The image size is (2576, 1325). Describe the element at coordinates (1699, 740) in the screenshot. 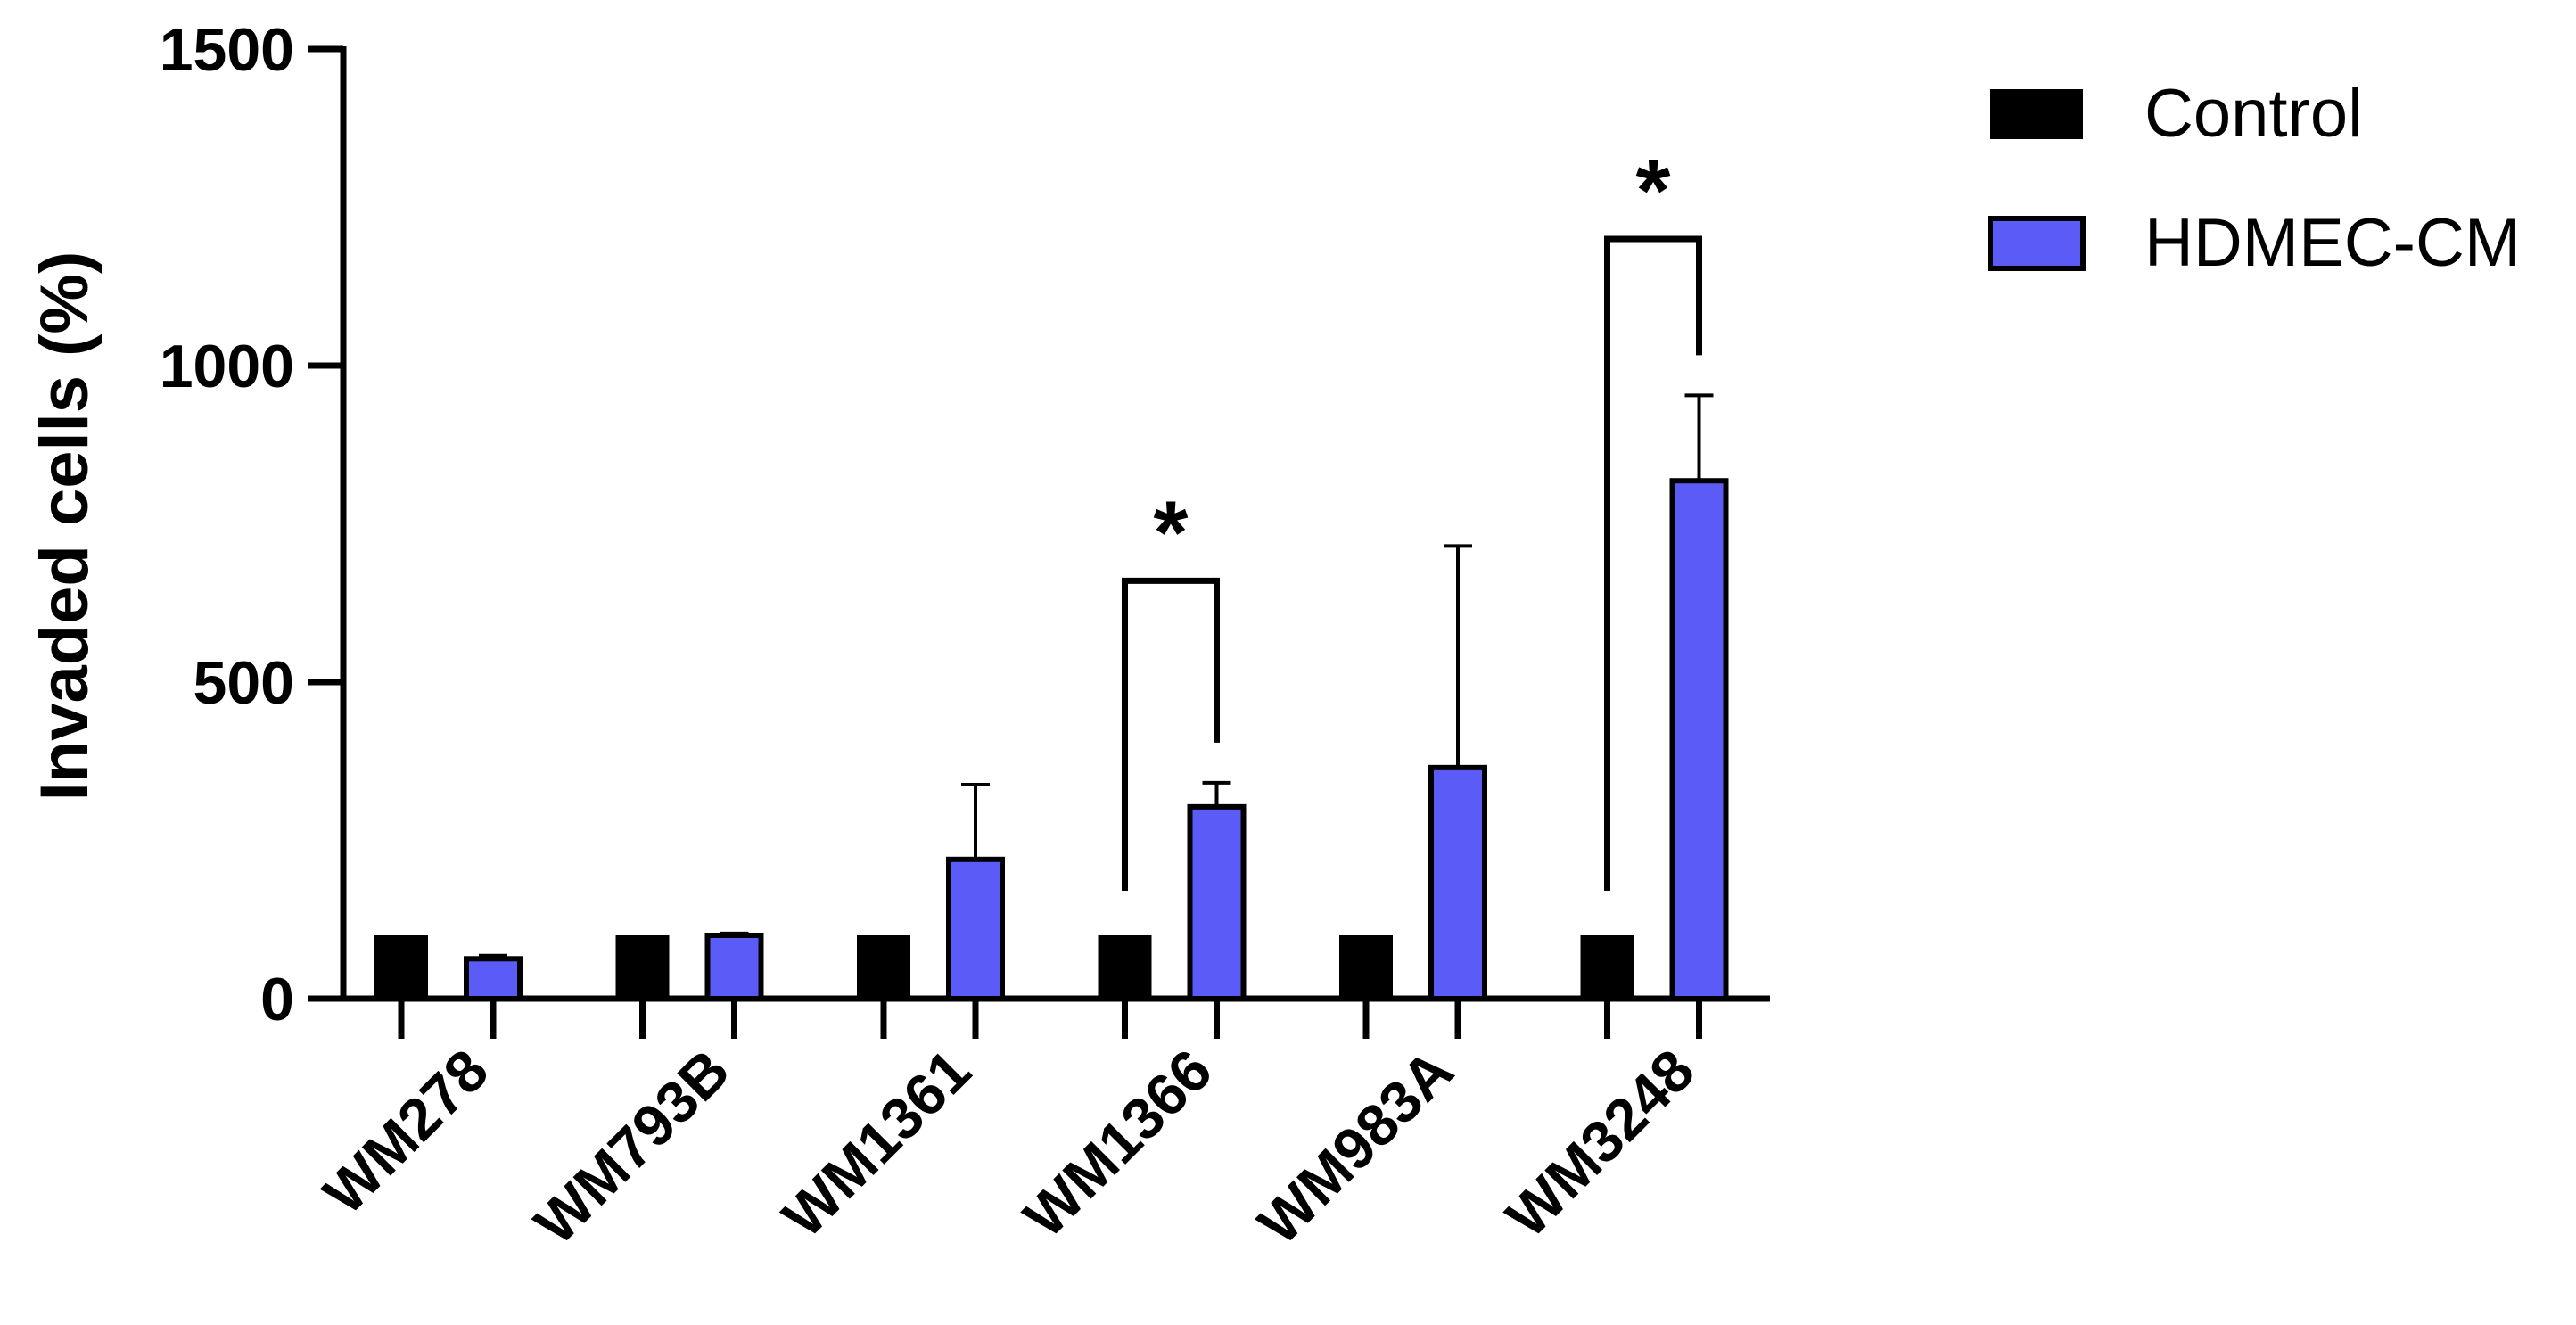

I see `bar-treatment-wm3248` at that location.